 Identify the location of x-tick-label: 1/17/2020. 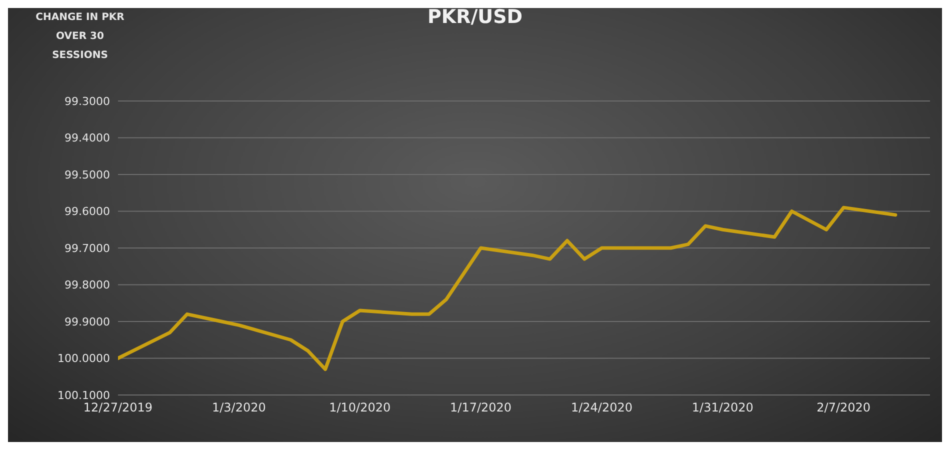
(481, 407).